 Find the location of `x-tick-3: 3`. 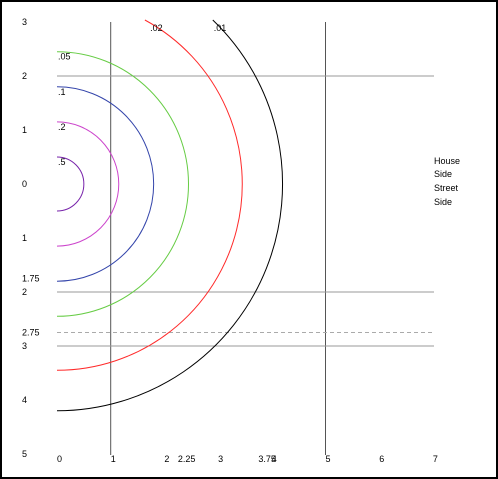

x-tick-3: 3 is located at coordinates (220, 459).